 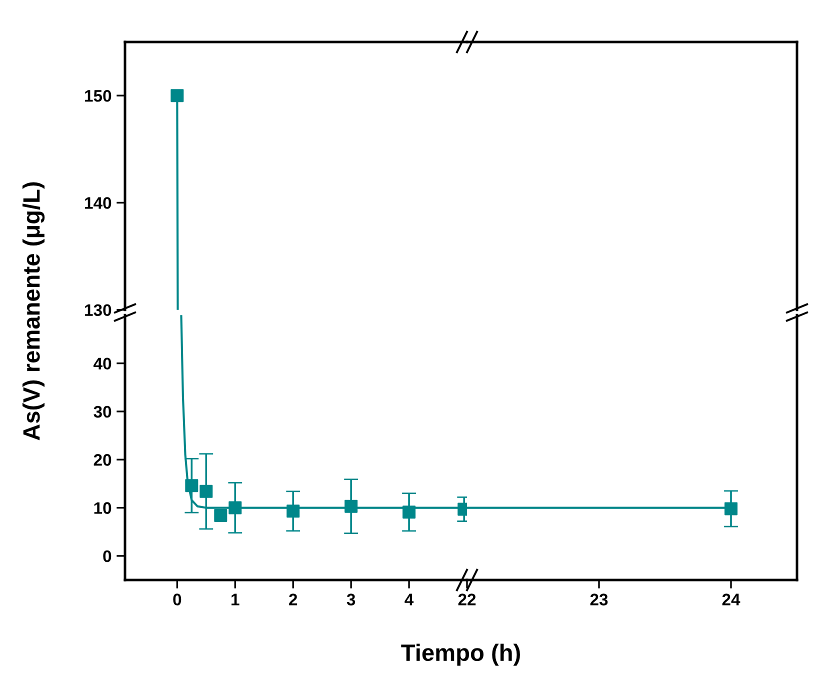 I want to click on y-tick-label: 20, so click(x=103, y=460).